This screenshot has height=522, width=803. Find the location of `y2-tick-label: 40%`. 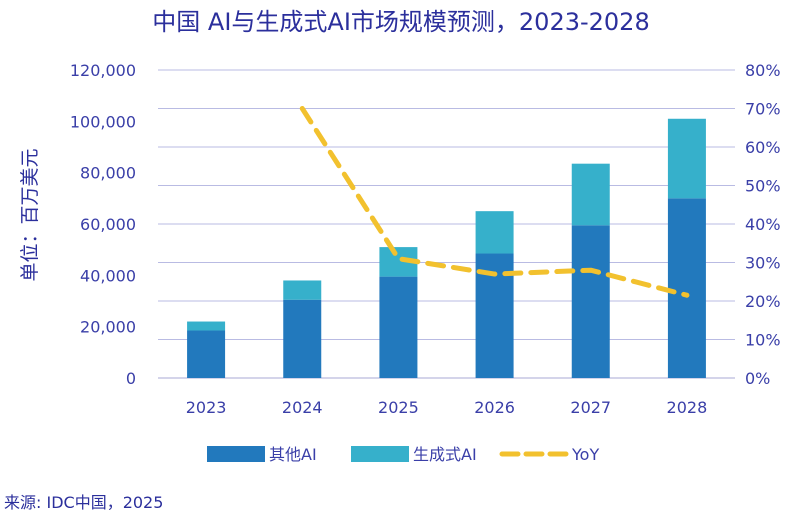

y2-tick-label: 40% is located at coordinates (763, 224).